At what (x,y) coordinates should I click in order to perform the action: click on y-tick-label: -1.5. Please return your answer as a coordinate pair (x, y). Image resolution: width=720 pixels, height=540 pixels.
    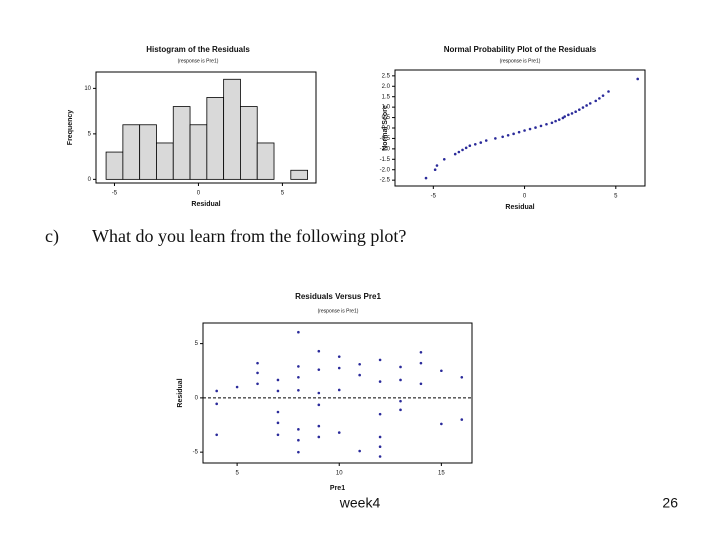
    Looking at the image, I should click on (385, 160).